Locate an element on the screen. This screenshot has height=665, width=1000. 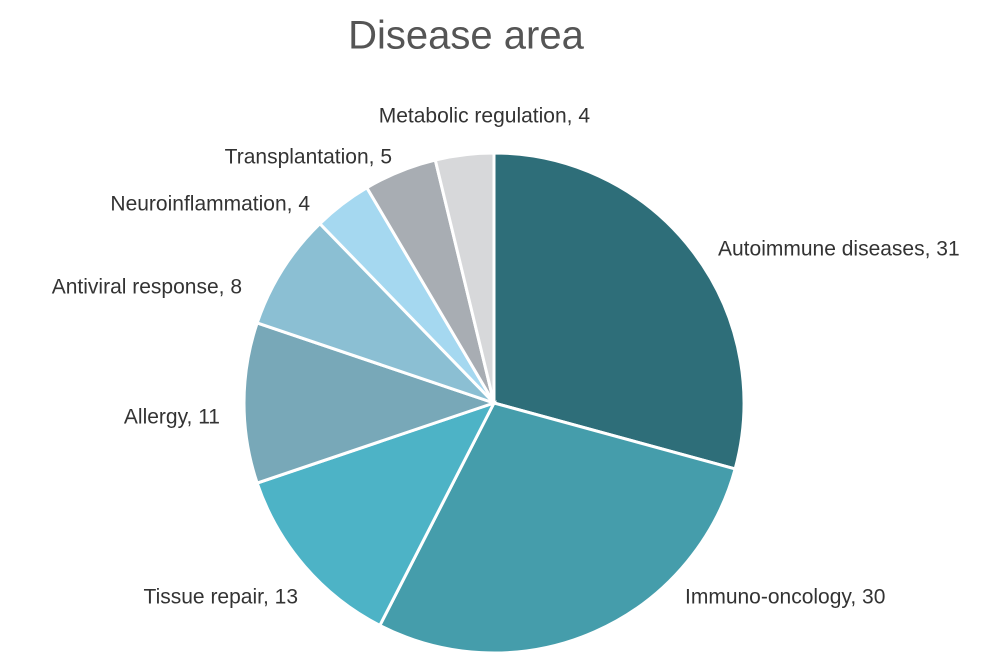
data-label: Antiviral response, 8 is located at coordinates (147, 287).